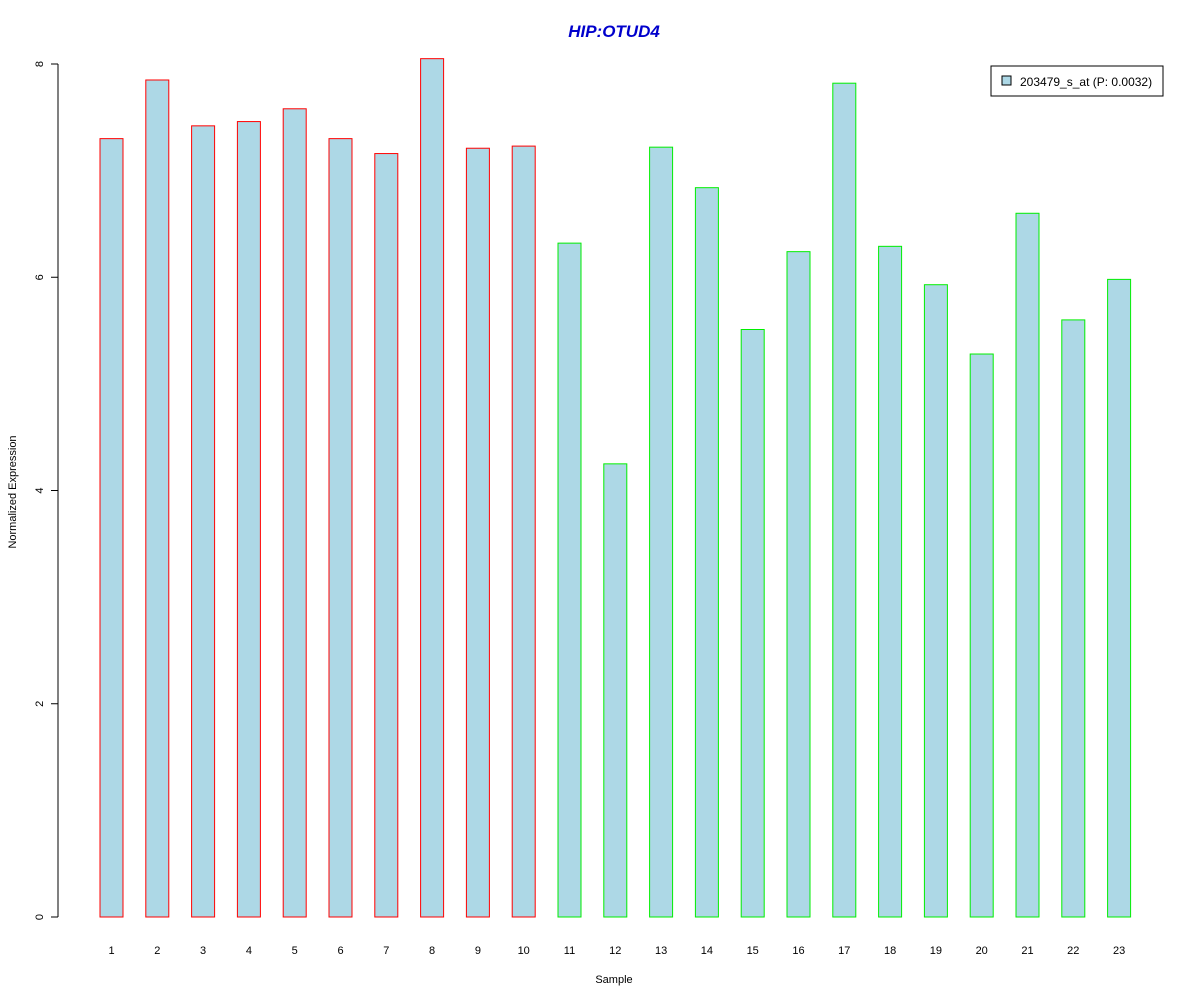 This screenshot has height=1000, width=1200. What do you see at coordinates (707, 951) in the screenshot?
I see `x-tick-label: 14` at bounding box center [707, 951].